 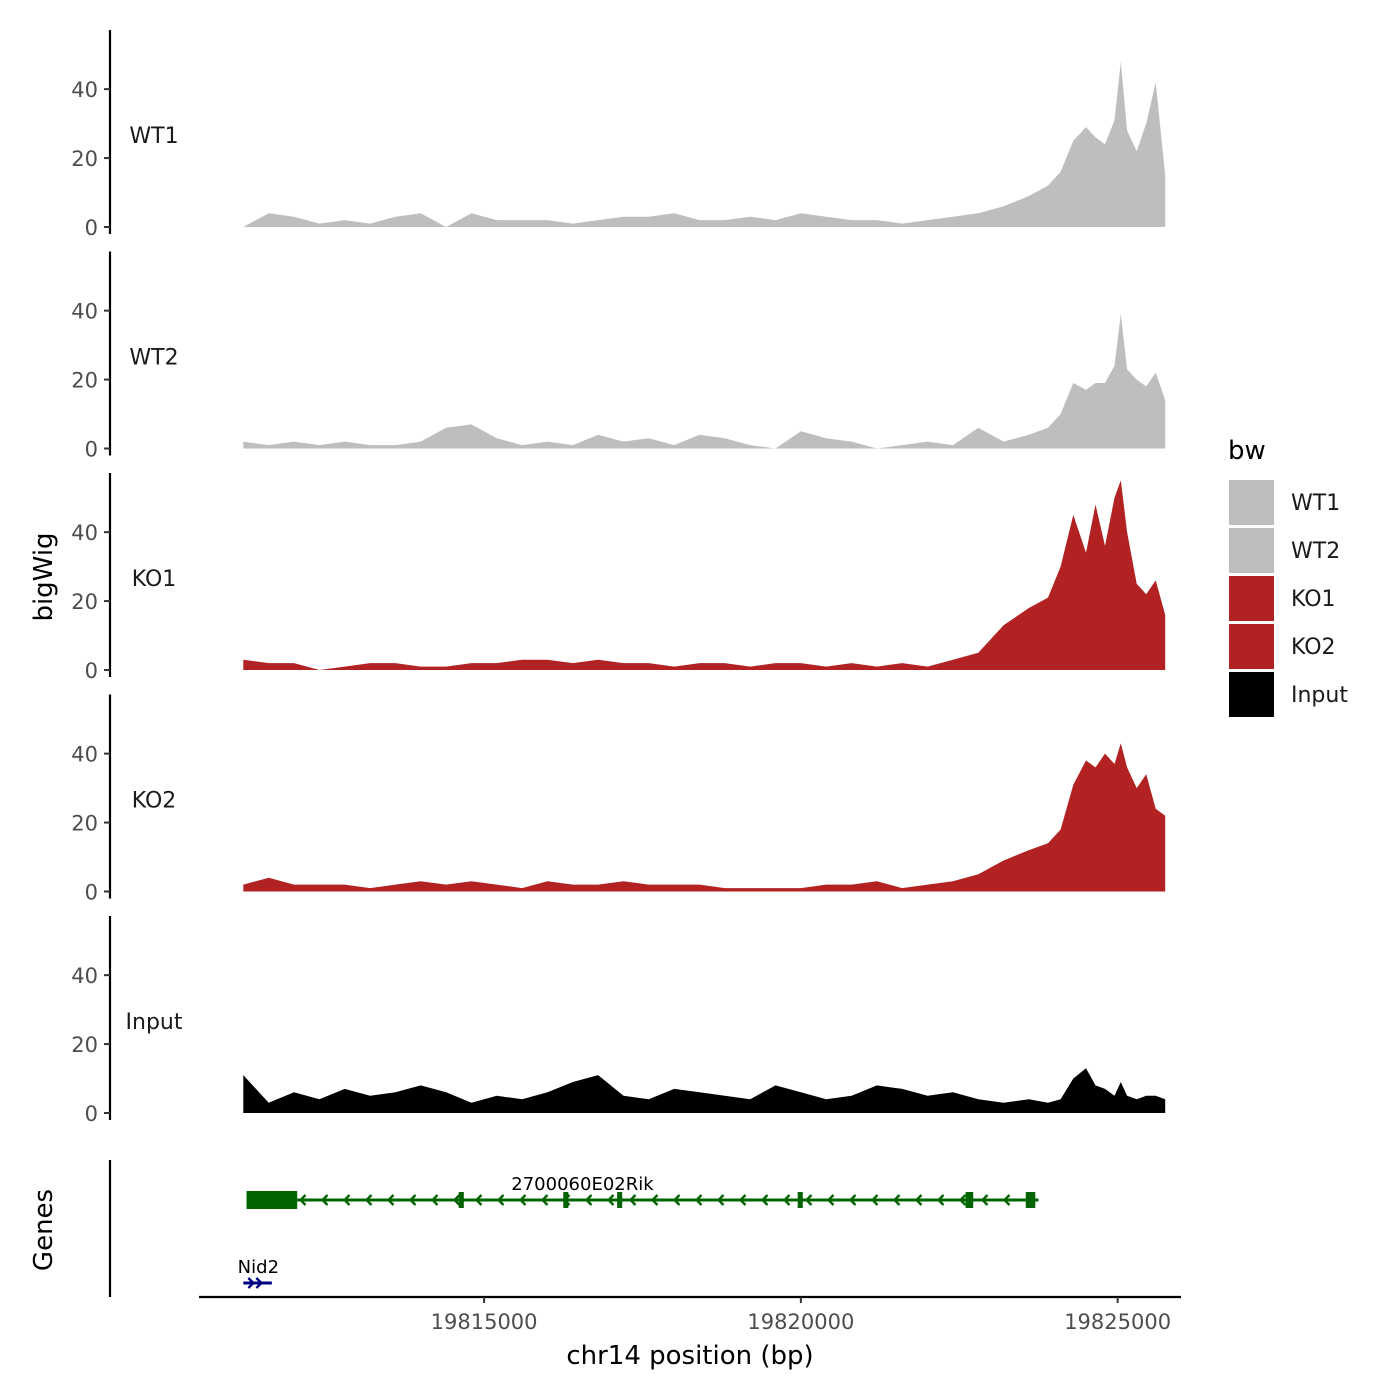 What do you see at coordinates (153, 358) in the screenshot?
I see `track-label: WT2` at bounding box center [153, 358].